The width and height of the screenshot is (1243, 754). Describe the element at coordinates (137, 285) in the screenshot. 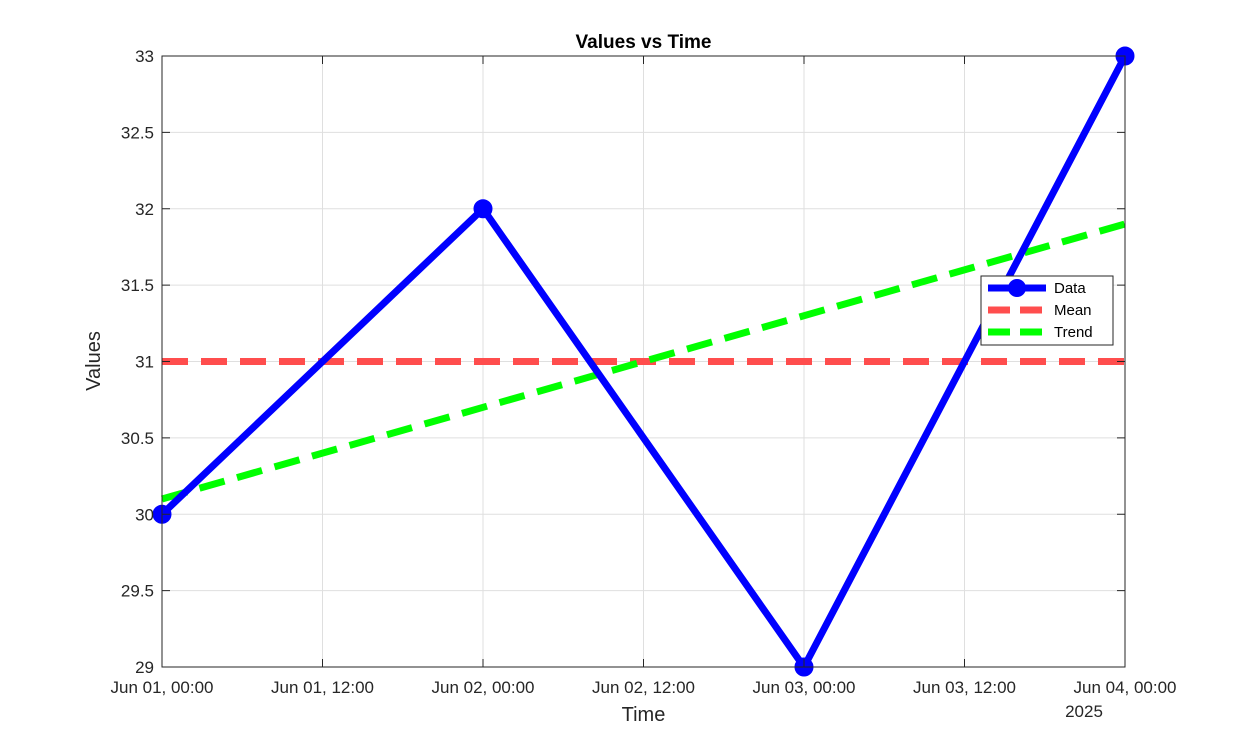

I see `y-tick-label: 31.5` at that location.